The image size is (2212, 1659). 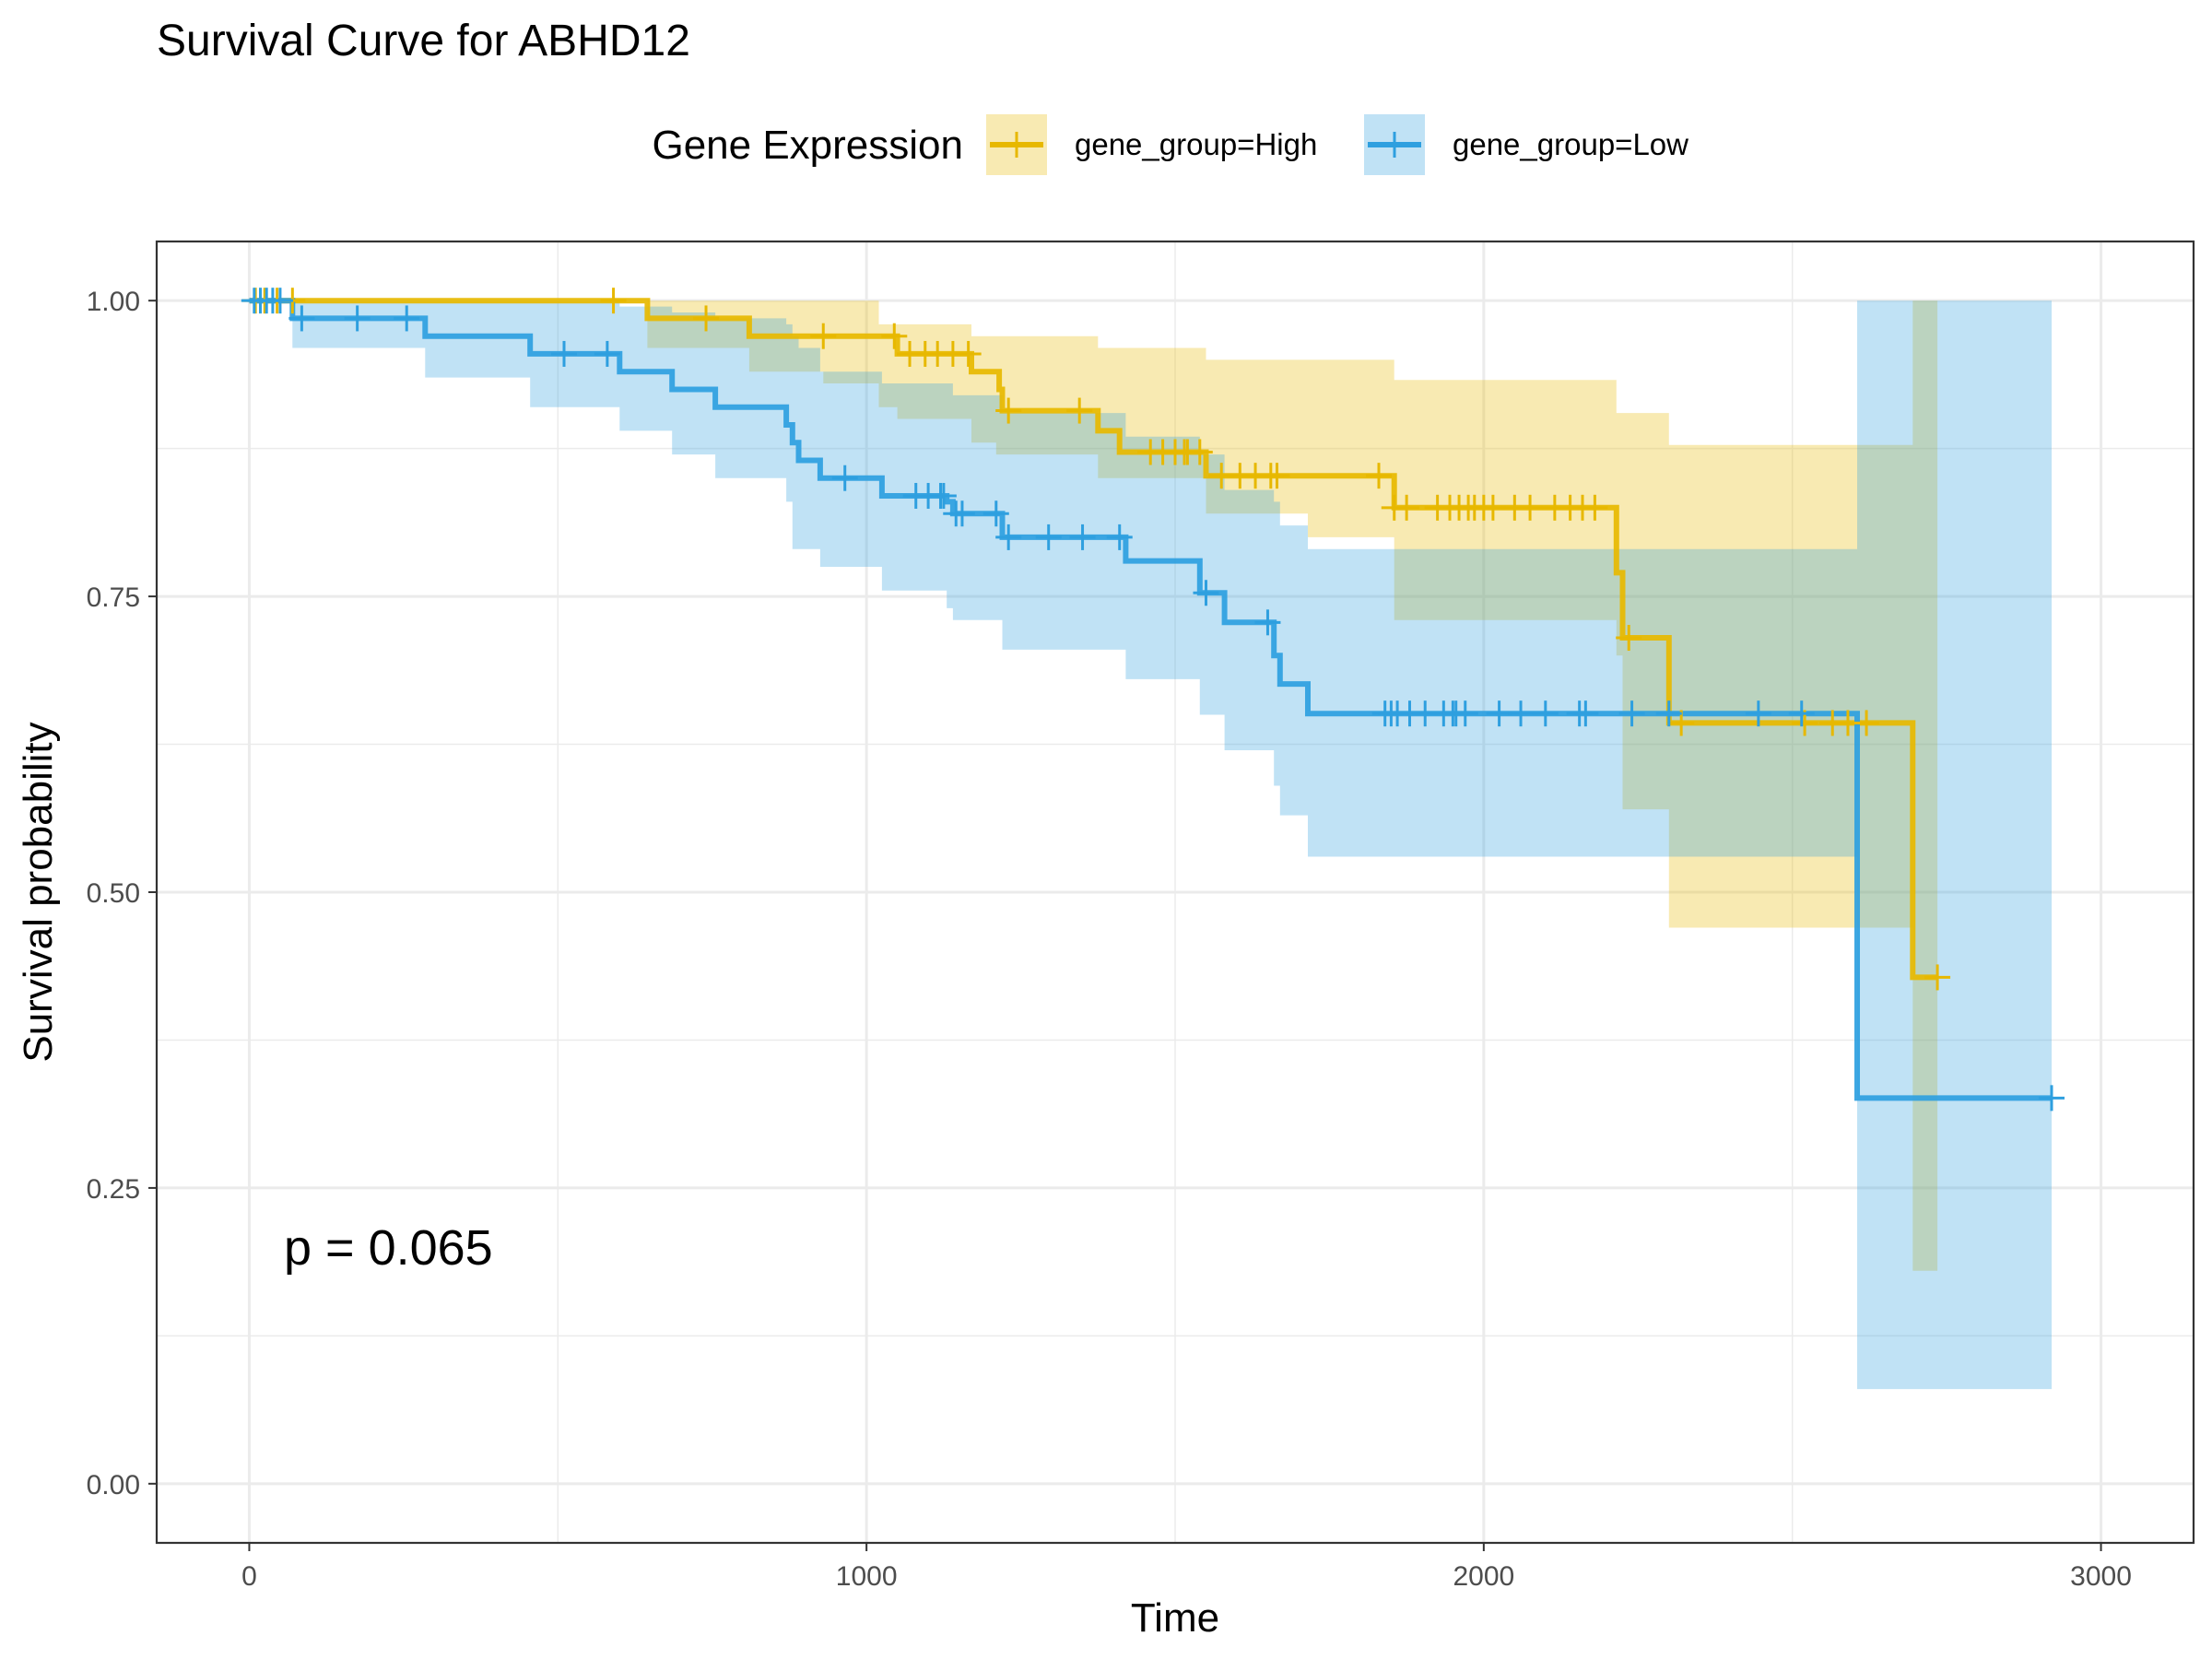 What do you see at coordinates (1570, 144) in the screenshot?
I see `legend-label: gene_group=Low` at bounding box center [1570, 144].